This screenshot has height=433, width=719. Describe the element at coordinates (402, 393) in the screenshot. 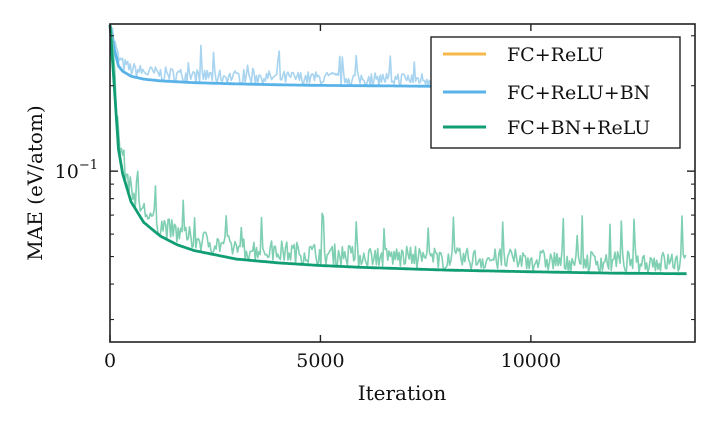

I see `x-axis-label: Iteration` at that location.